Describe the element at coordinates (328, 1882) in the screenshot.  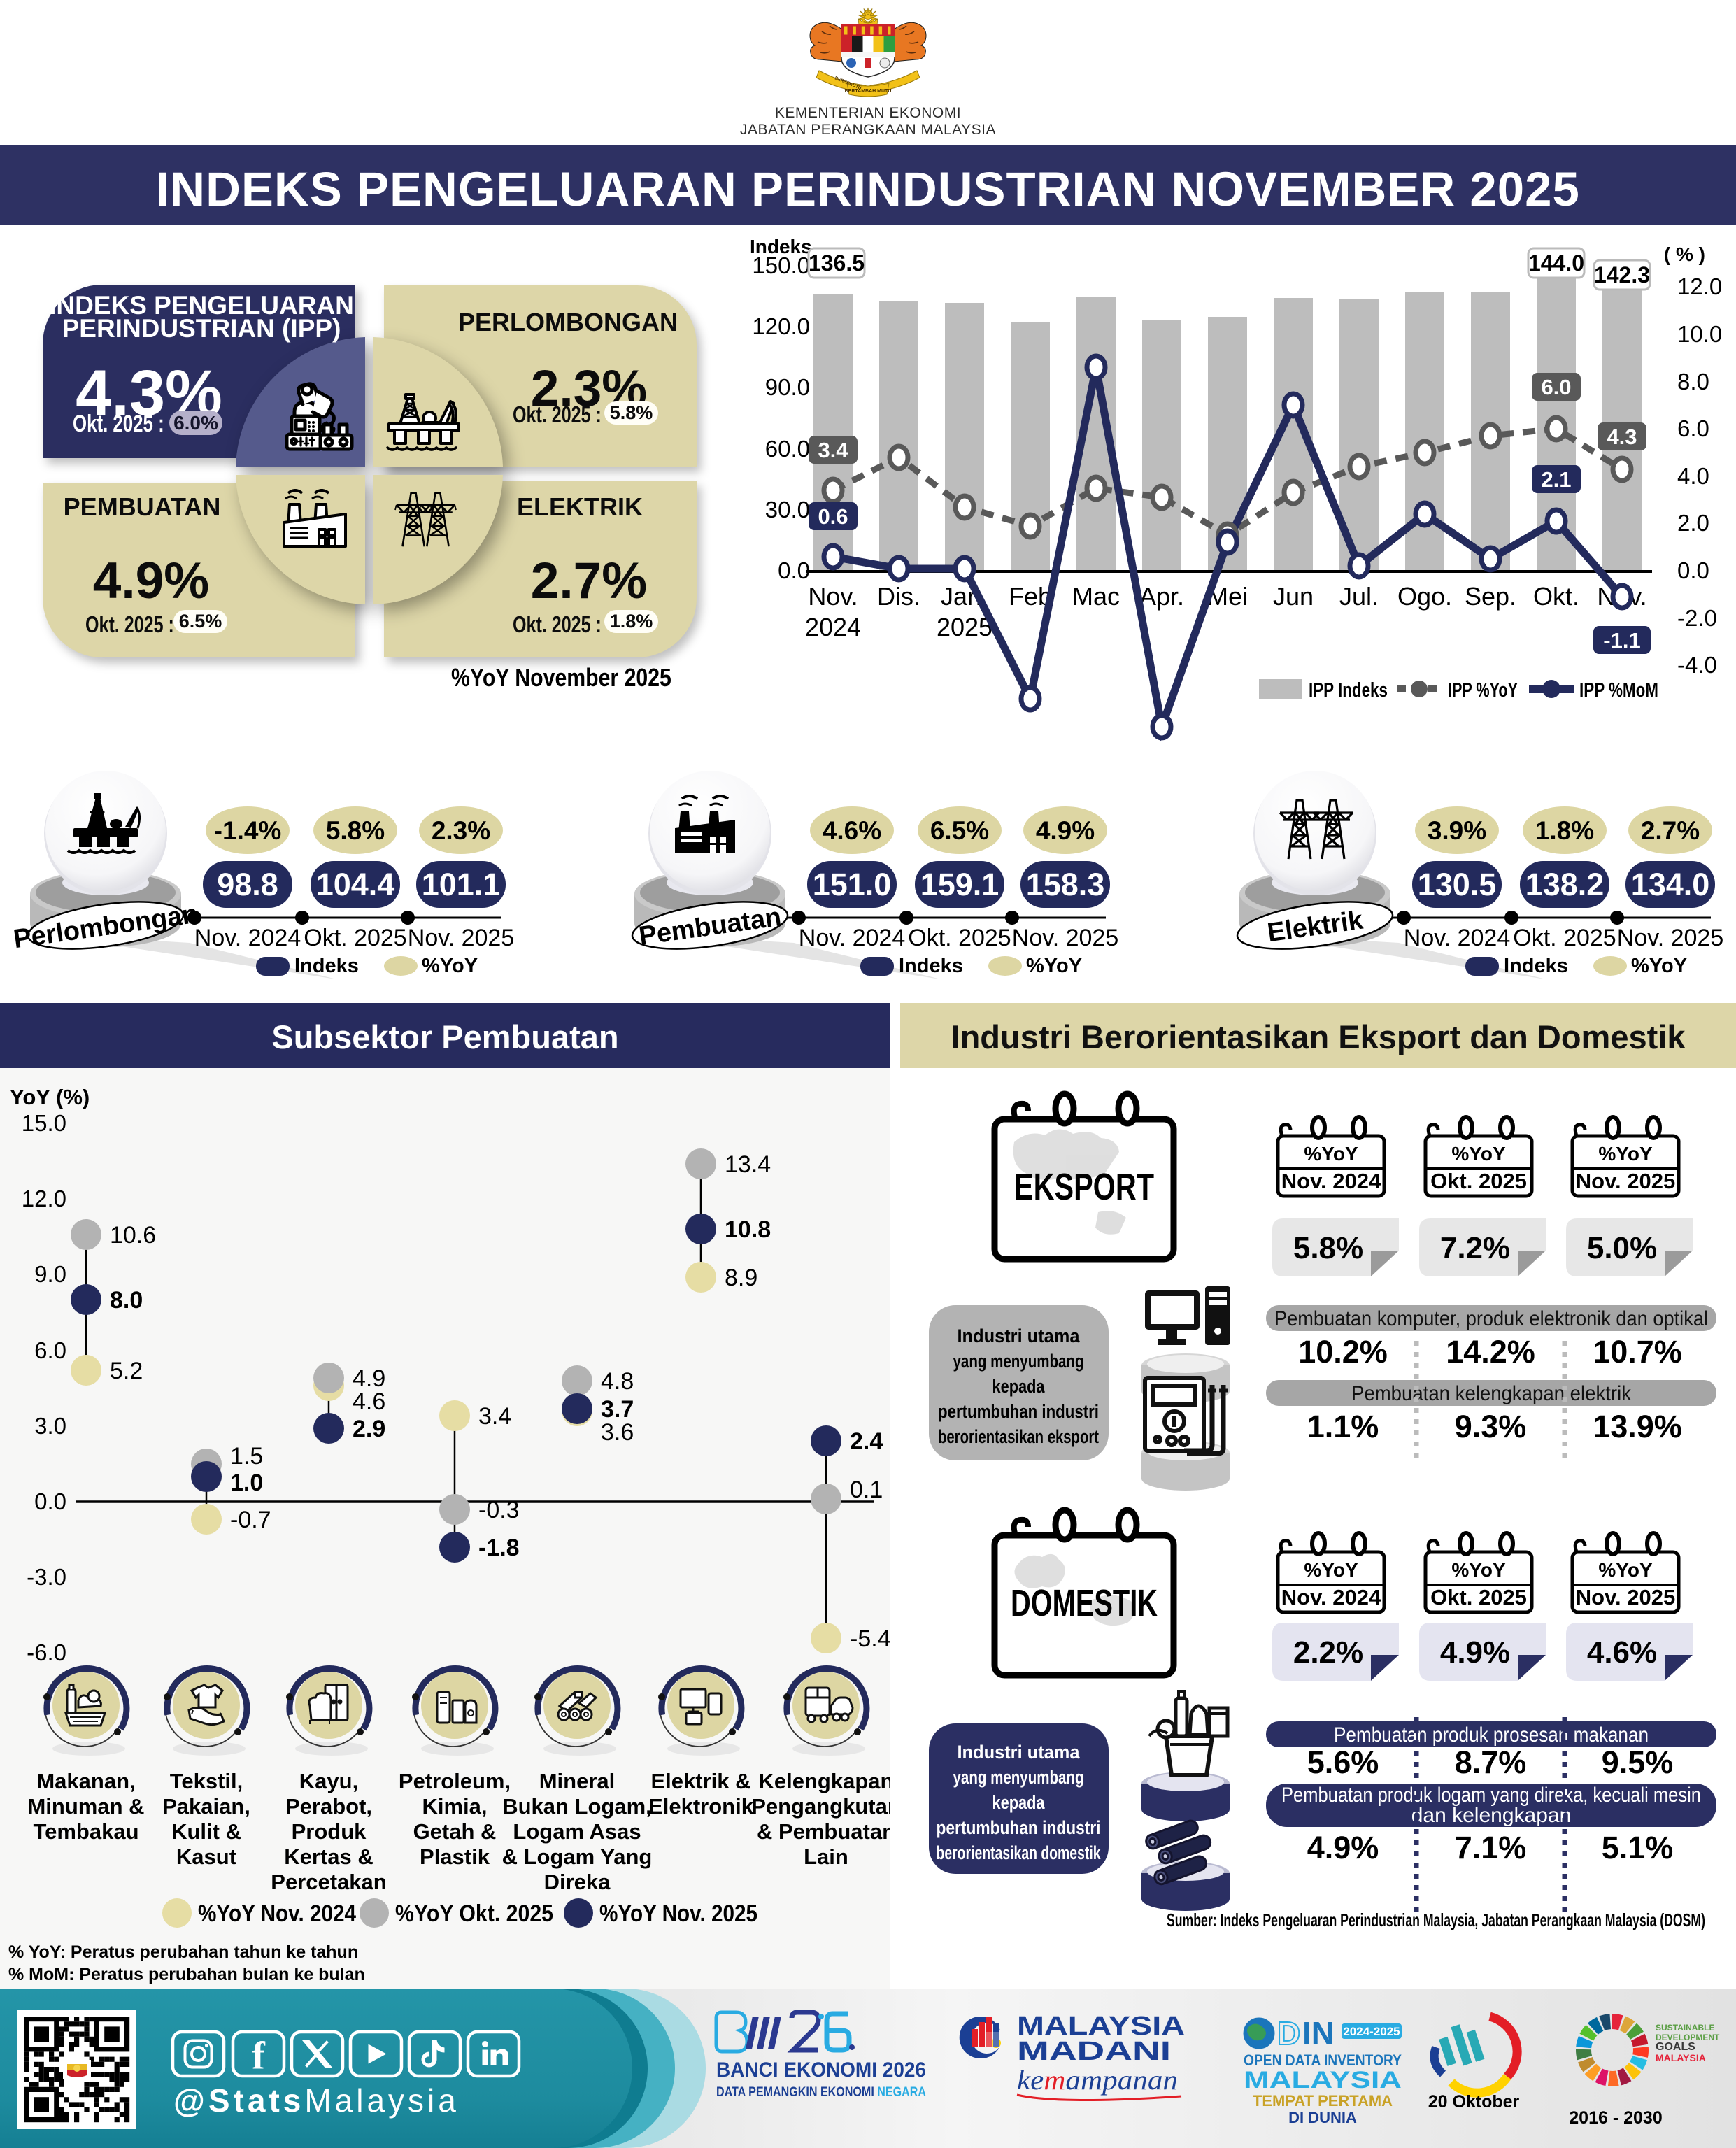
I see `svg-text: Percetakan` at that location.